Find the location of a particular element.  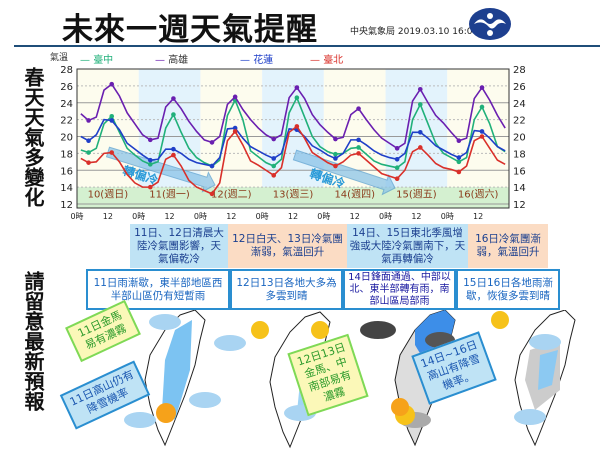

trend-box: 11日、12日清晨大陸冷氣團影響，天氣偏乾冷 is located at coordinates (179, 246).